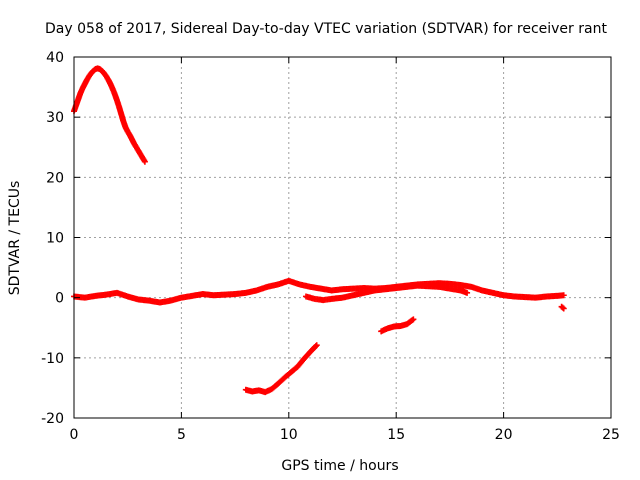 This screenshot has width=640, height=480. What do you see at coordinates (59, 299) in the screenshot?
I see `y-tick-label: 0` at bounding box center [59, 299].